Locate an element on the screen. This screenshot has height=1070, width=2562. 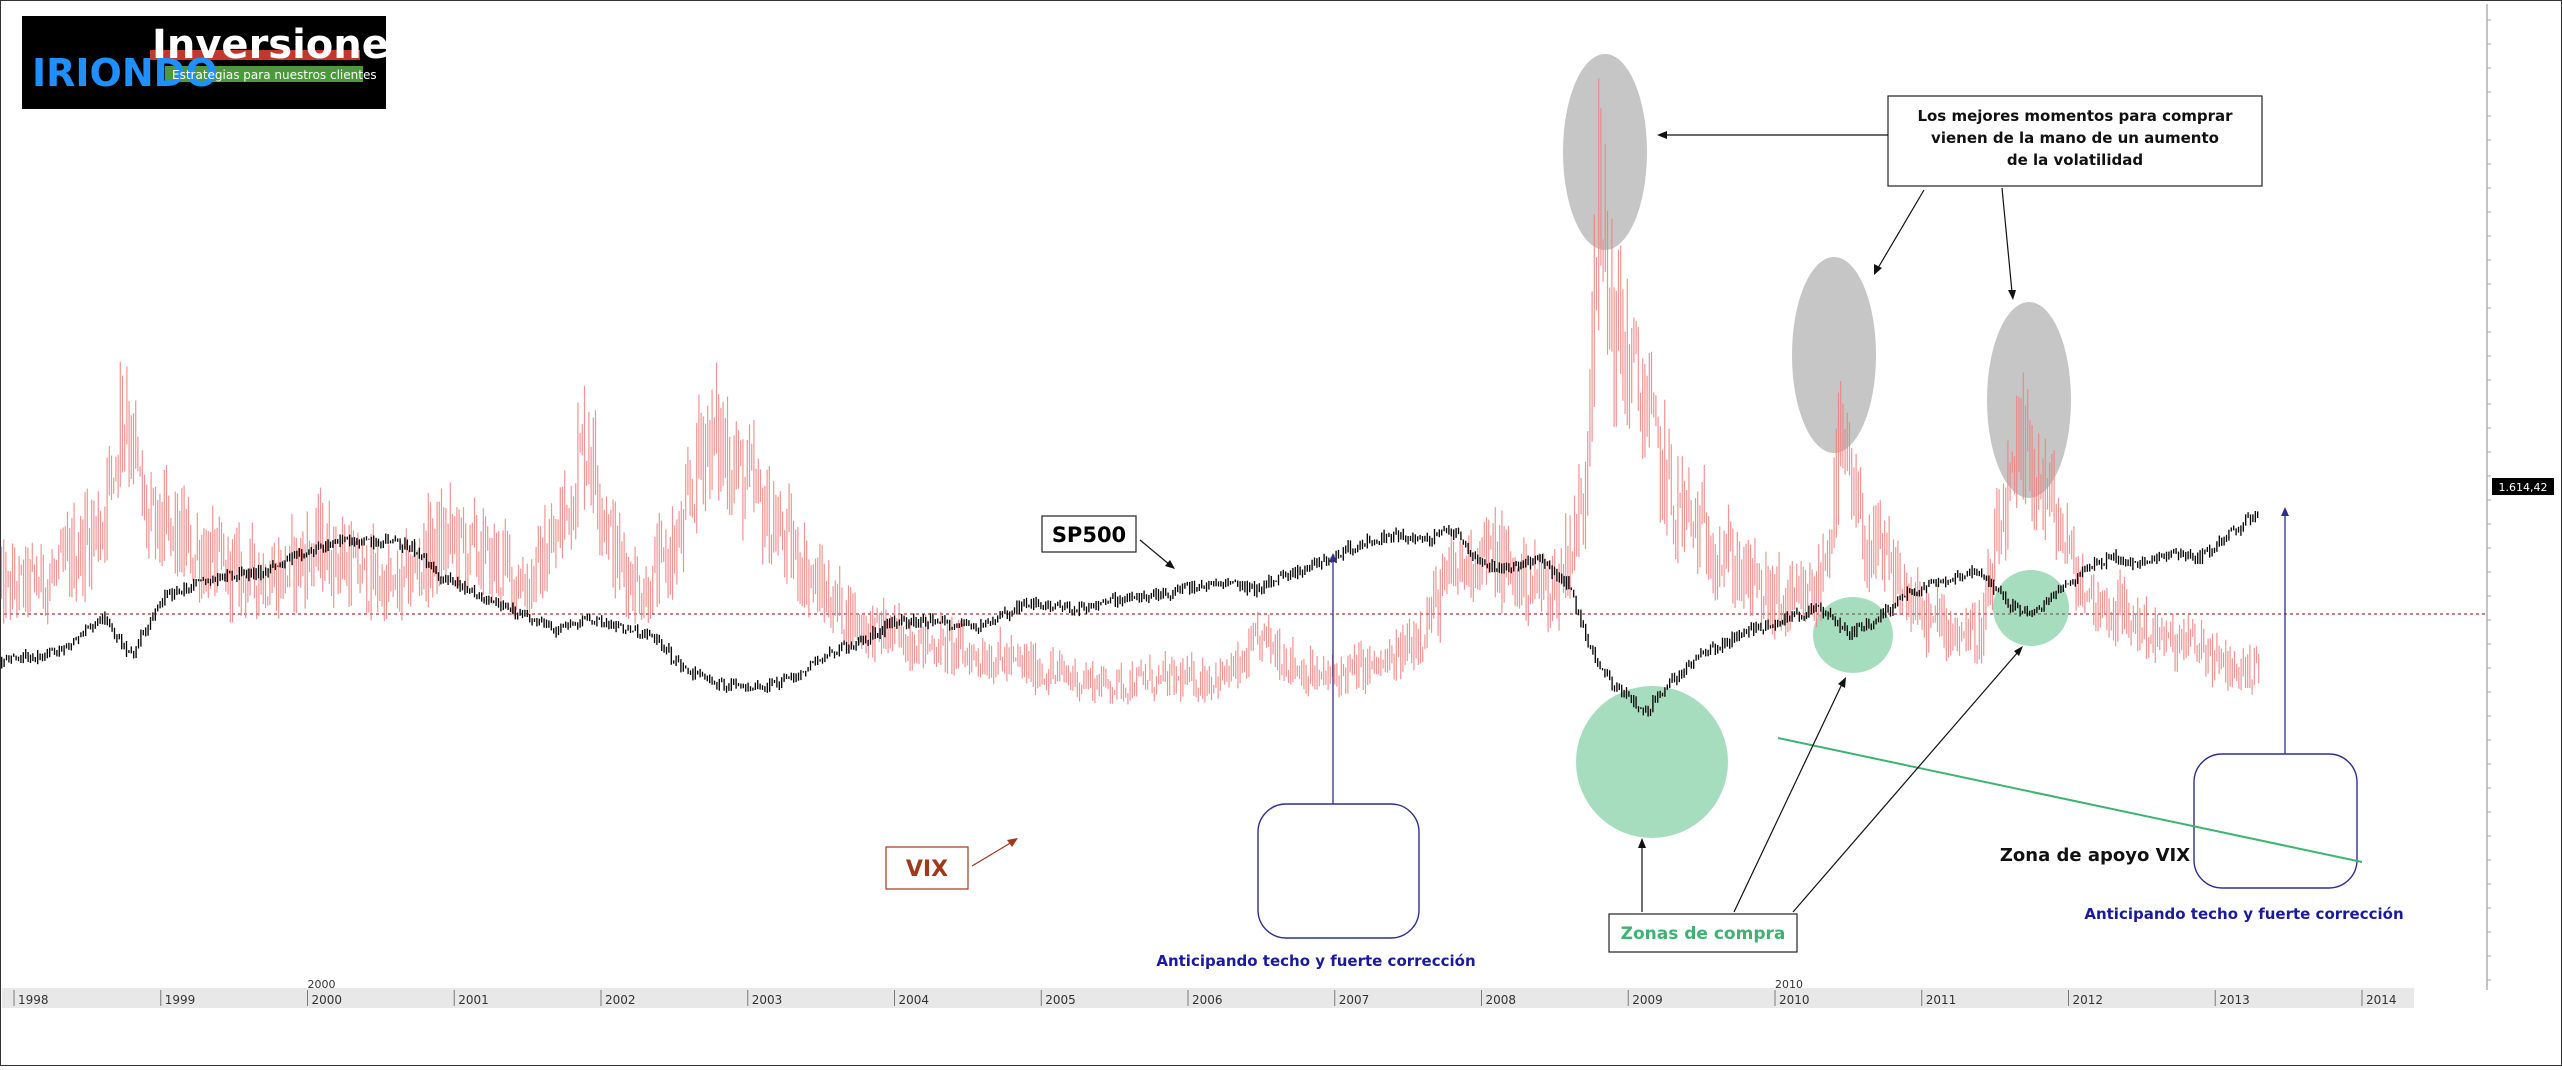
logo-background is located at coordinates (204, 62).